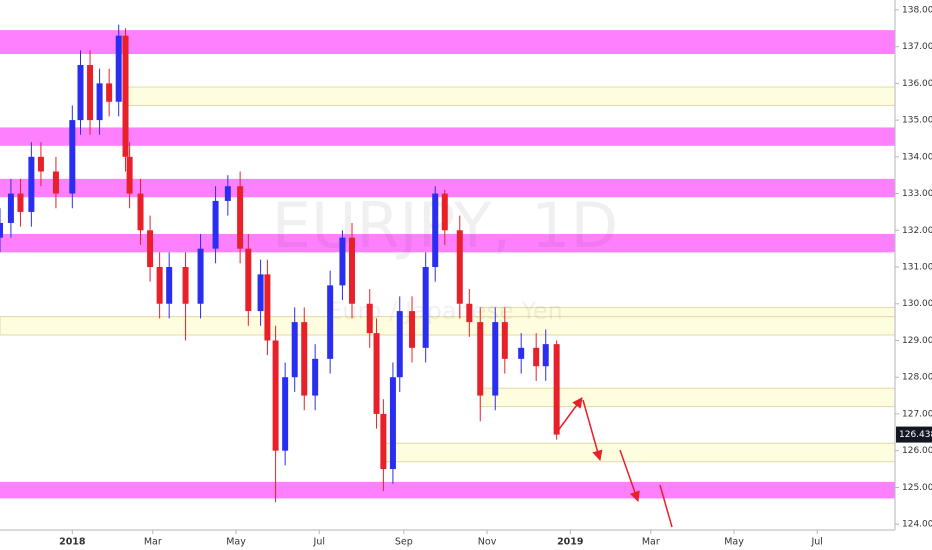 The height and width of the screenshot is (550, 932). I want to click on y-tick-label: 128.000, so click(917, 378).